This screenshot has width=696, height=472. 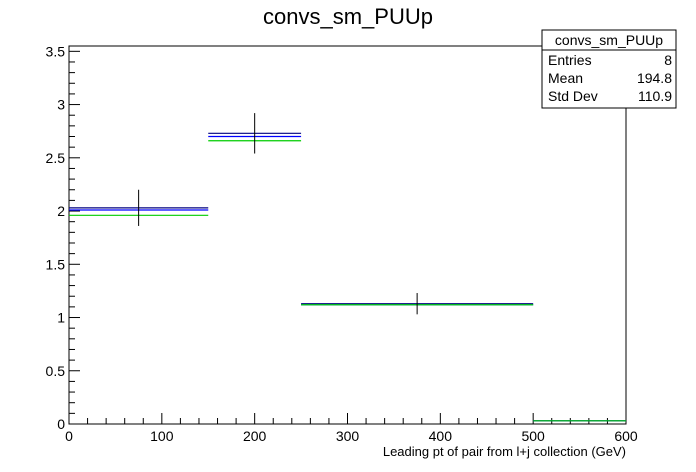 What do you see at coordinates (570, 60) in the screenshot?
I see `stats-entries-label: Entries` at bounding box center [570, 60].